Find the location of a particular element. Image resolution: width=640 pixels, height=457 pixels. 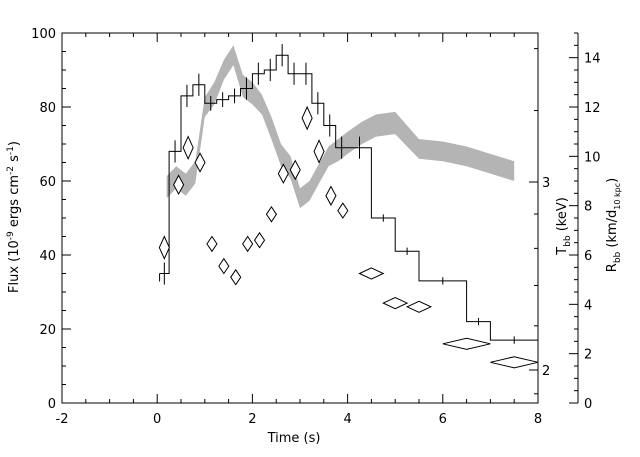

y-label-mid-2: s is located at coordinates (14, 160).